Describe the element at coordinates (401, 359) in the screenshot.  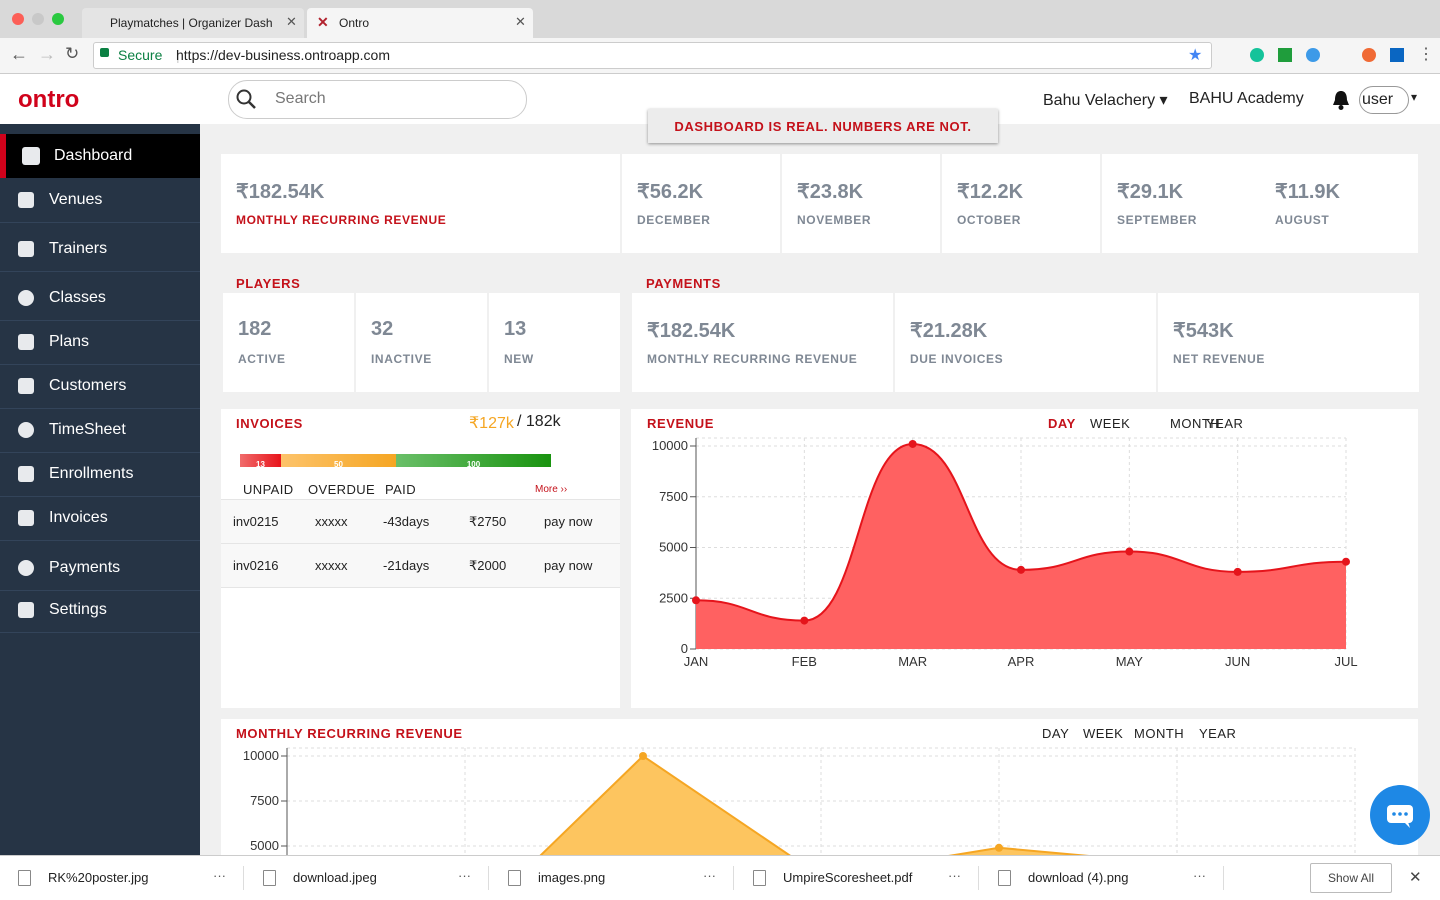
I see `stat-label: INACTIVE` at that location.